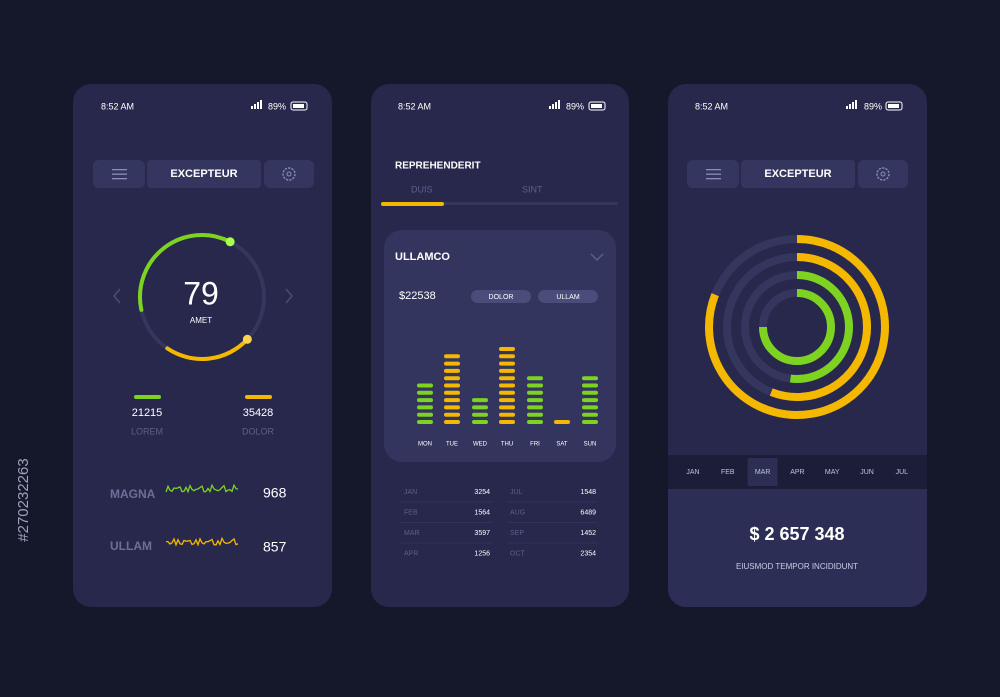 This screenshot has width=1000, height=697. Describe the element at coordinates (23, 499) in the screenshot. I see `watermark-id: #270232263` at that location.